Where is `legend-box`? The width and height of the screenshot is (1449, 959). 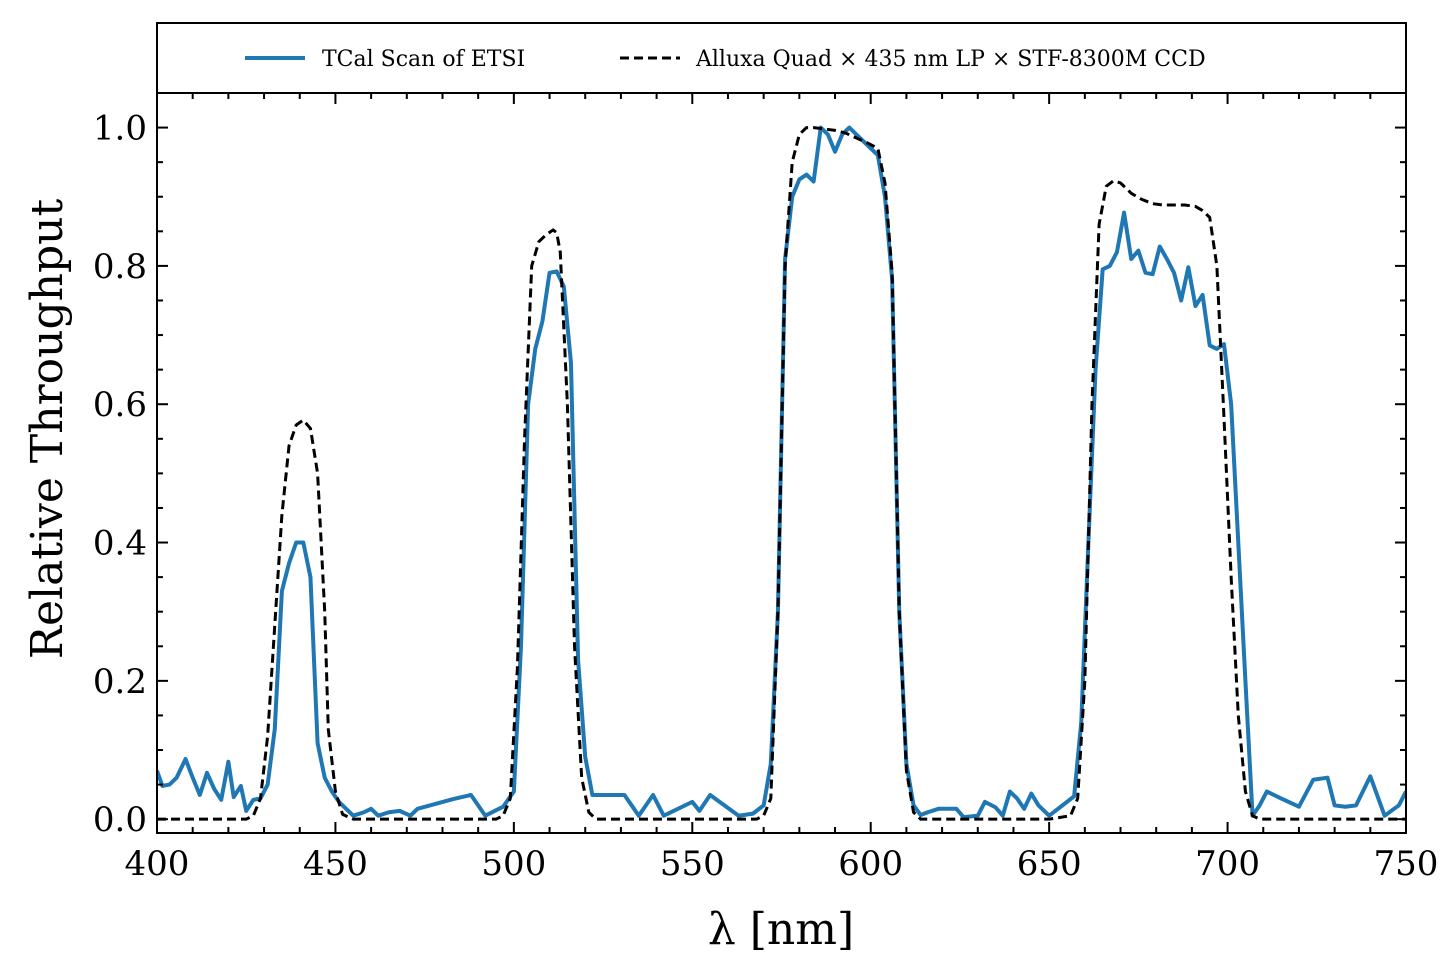
legend-box is located at coordinates (781, 58).